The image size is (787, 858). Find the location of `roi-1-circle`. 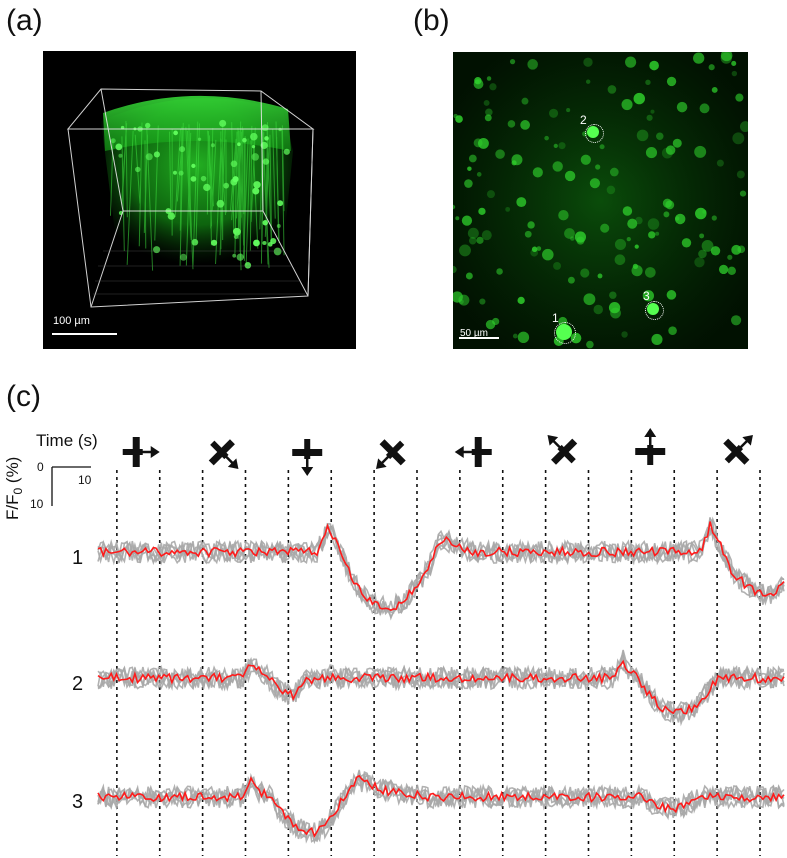

roi-1-circle is located at coordinates (565, 333).